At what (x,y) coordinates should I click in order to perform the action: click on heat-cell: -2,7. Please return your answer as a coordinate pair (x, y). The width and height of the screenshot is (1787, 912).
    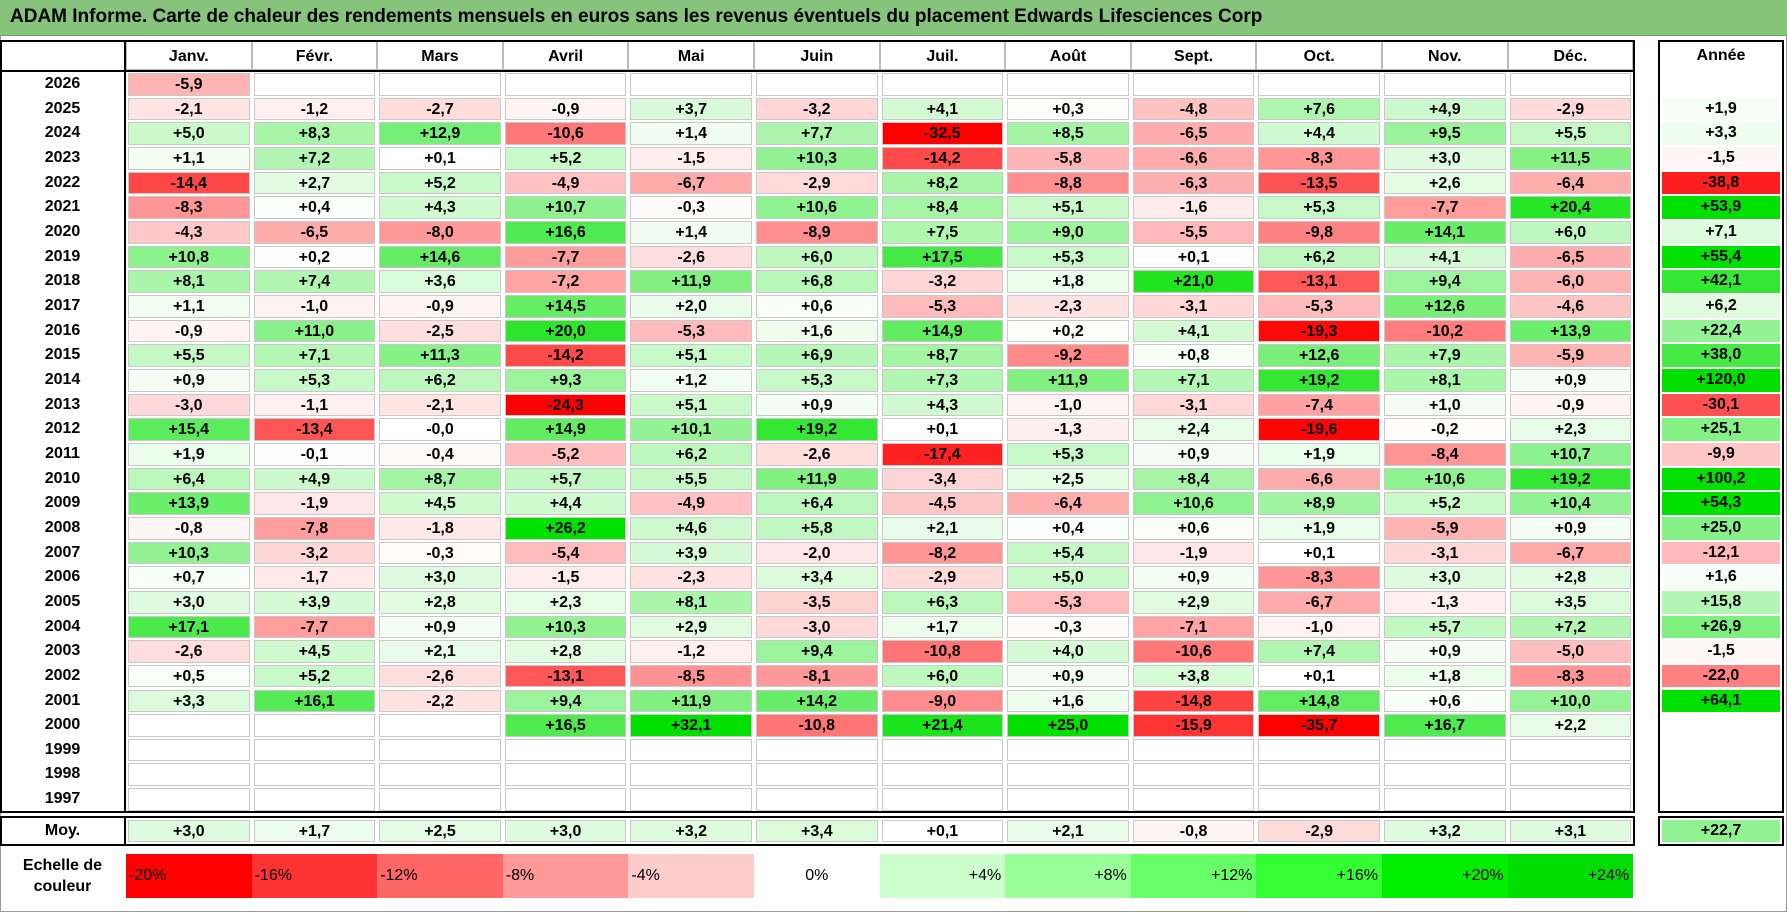
    Looking at the image, I should click on (440, 109).